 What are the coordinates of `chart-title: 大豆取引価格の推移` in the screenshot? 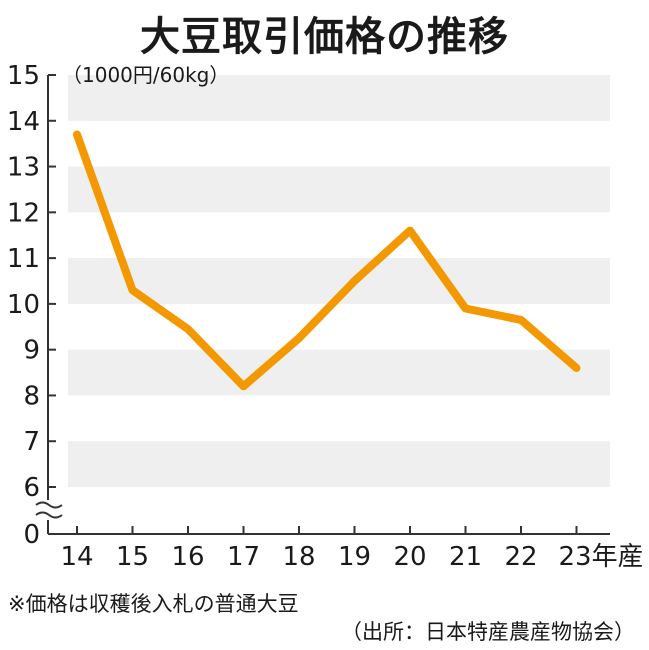 It's located at (324, 37).